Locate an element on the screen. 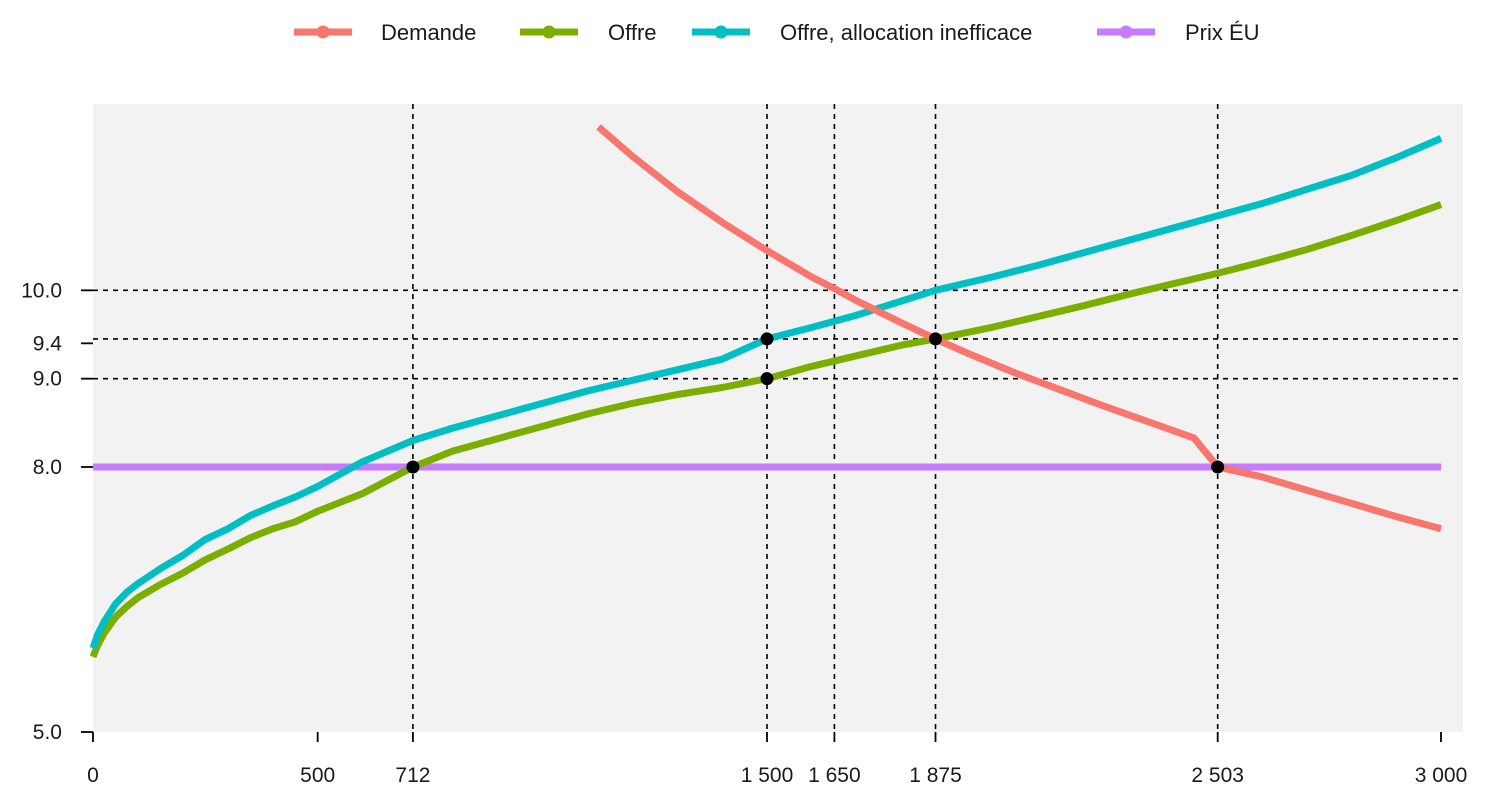 The width and height of the screenshot is (1488, 800). x-tick-label: 0 is located at coordinates (93, 775).